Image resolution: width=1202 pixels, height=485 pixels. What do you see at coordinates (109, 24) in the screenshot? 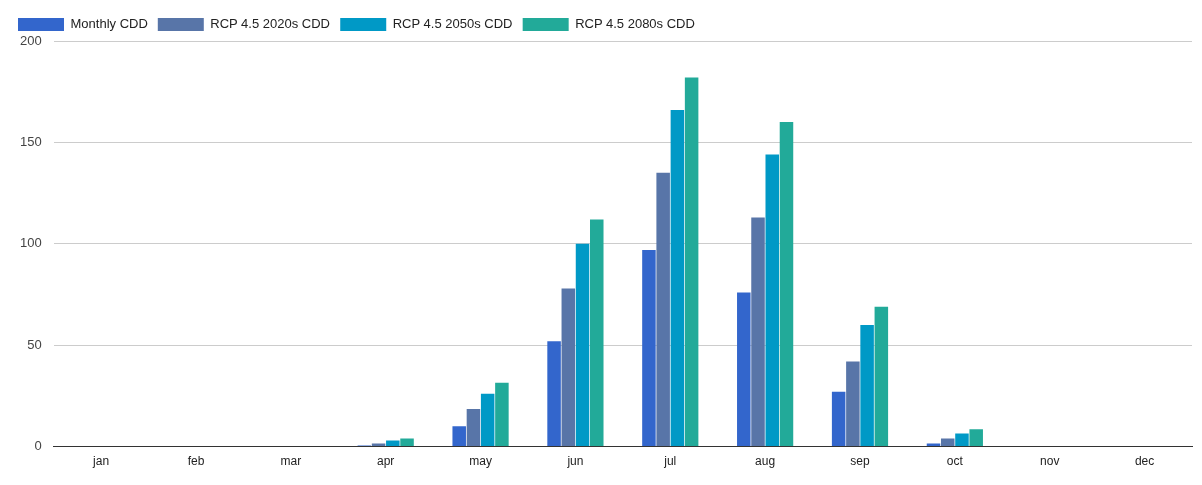
I see `legend-label: Monthly CDD` at bounding box center [109, 24].